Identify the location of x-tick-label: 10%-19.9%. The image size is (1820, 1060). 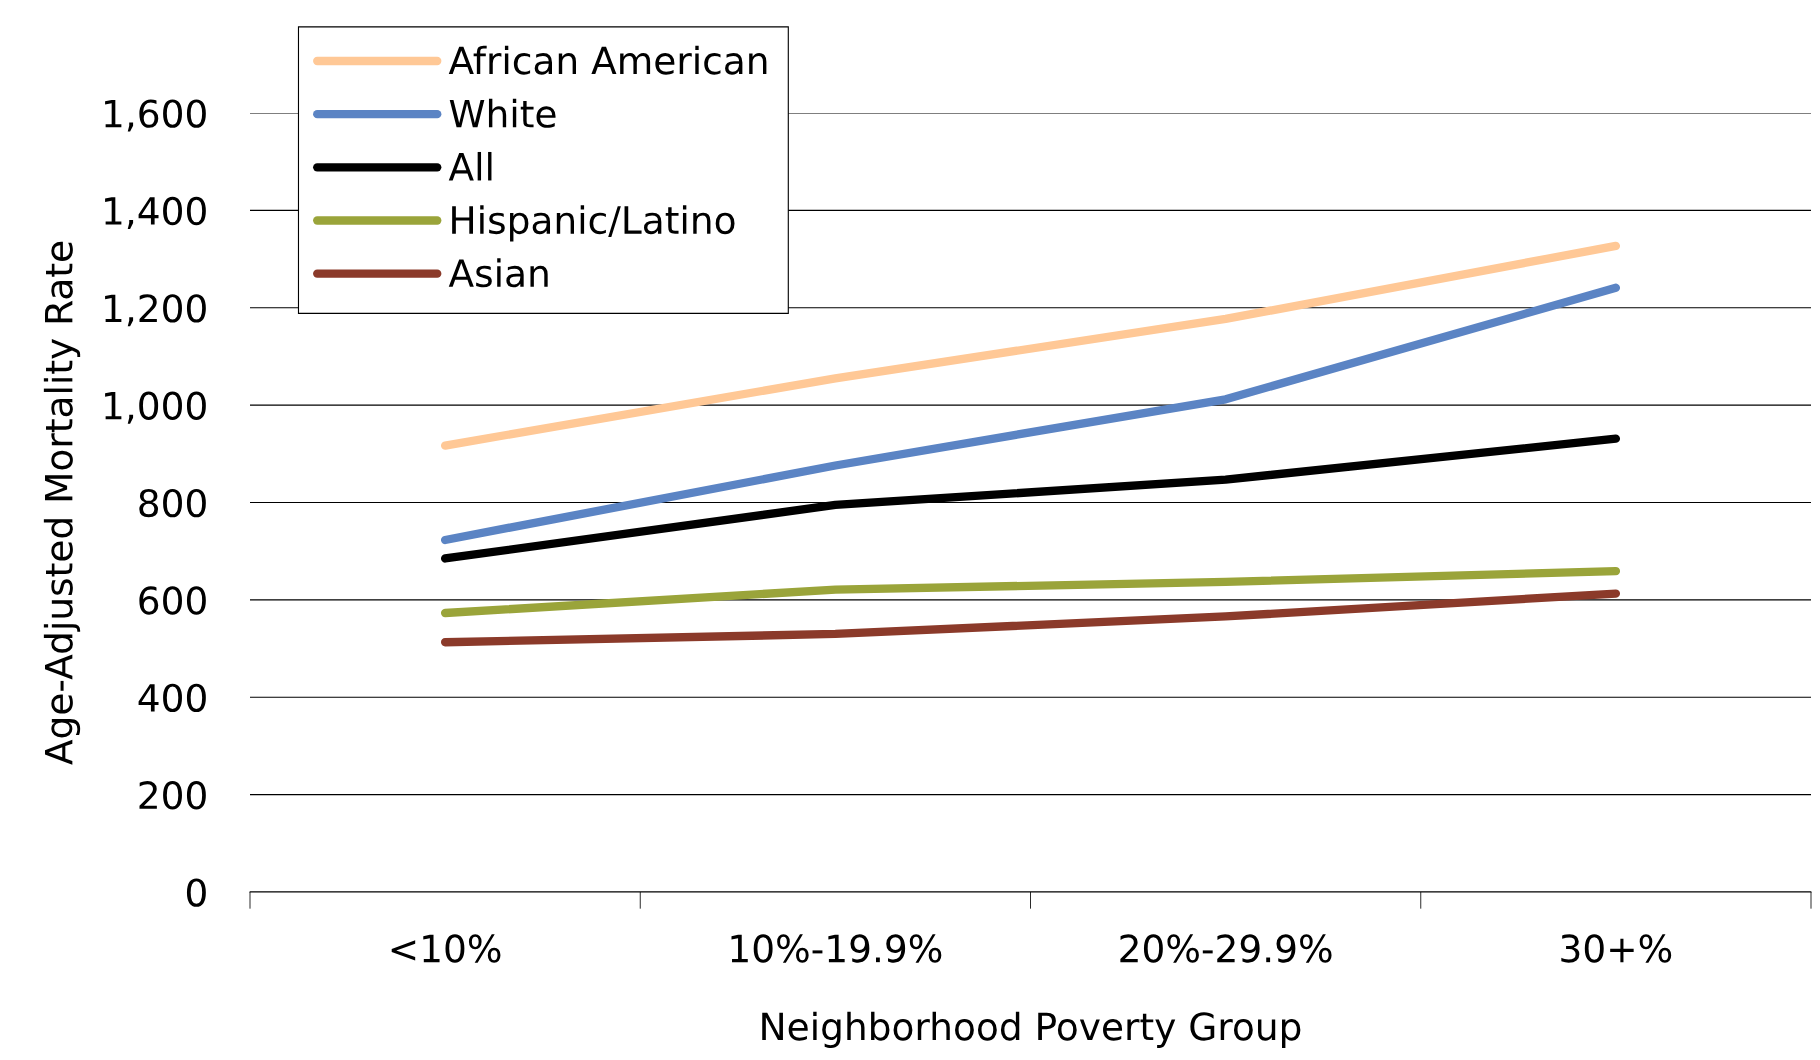
(836, 948).